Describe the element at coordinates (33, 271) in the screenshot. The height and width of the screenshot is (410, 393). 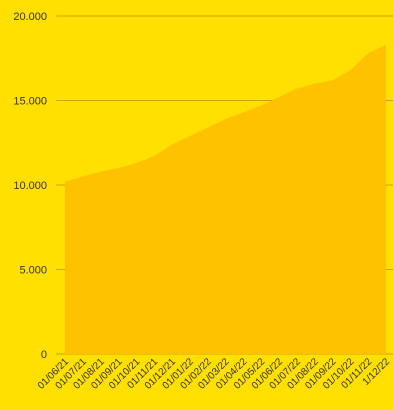
I see `y-tick-label: 5.000` at that location.